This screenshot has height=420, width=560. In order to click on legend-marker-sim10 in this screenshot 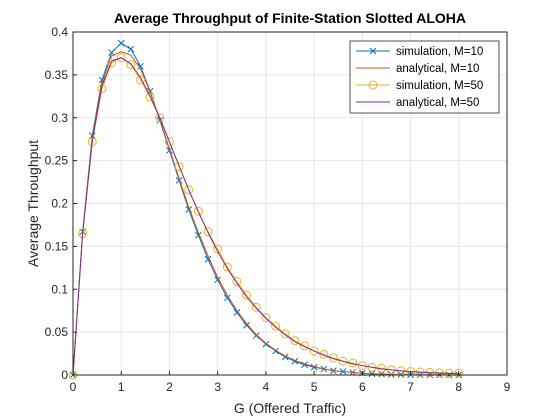, I will do `click(373, 51)`.